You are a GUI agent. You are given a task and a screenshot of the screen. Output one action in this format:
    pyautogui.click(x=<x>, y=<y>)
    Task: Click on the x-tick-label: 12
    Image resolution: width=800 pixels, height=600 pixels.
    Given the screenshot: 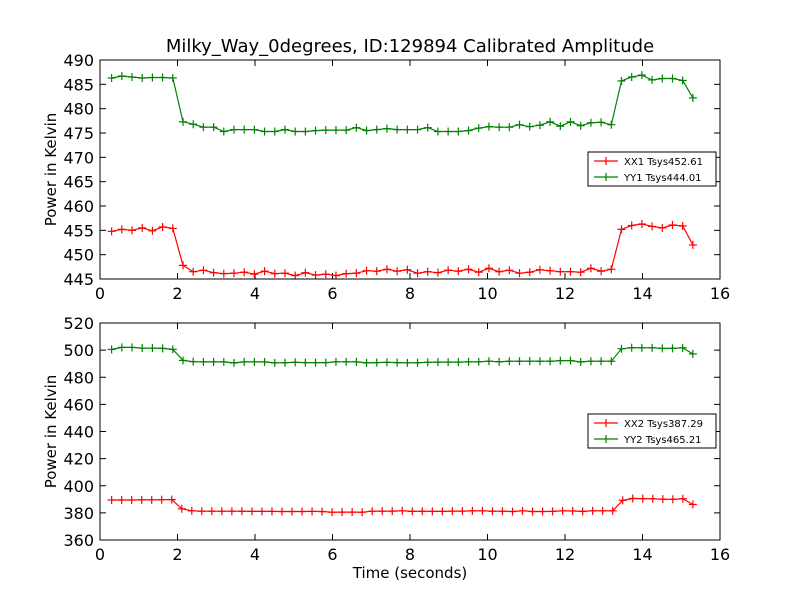 What is the action you would take?
    pyautogui.click(x=565, y=293)
    